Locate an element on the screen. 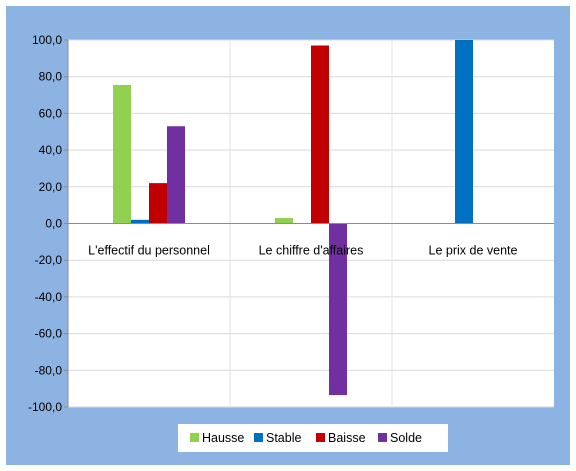  y-tick-label: 20,0 is located at coordinates (51, 187).